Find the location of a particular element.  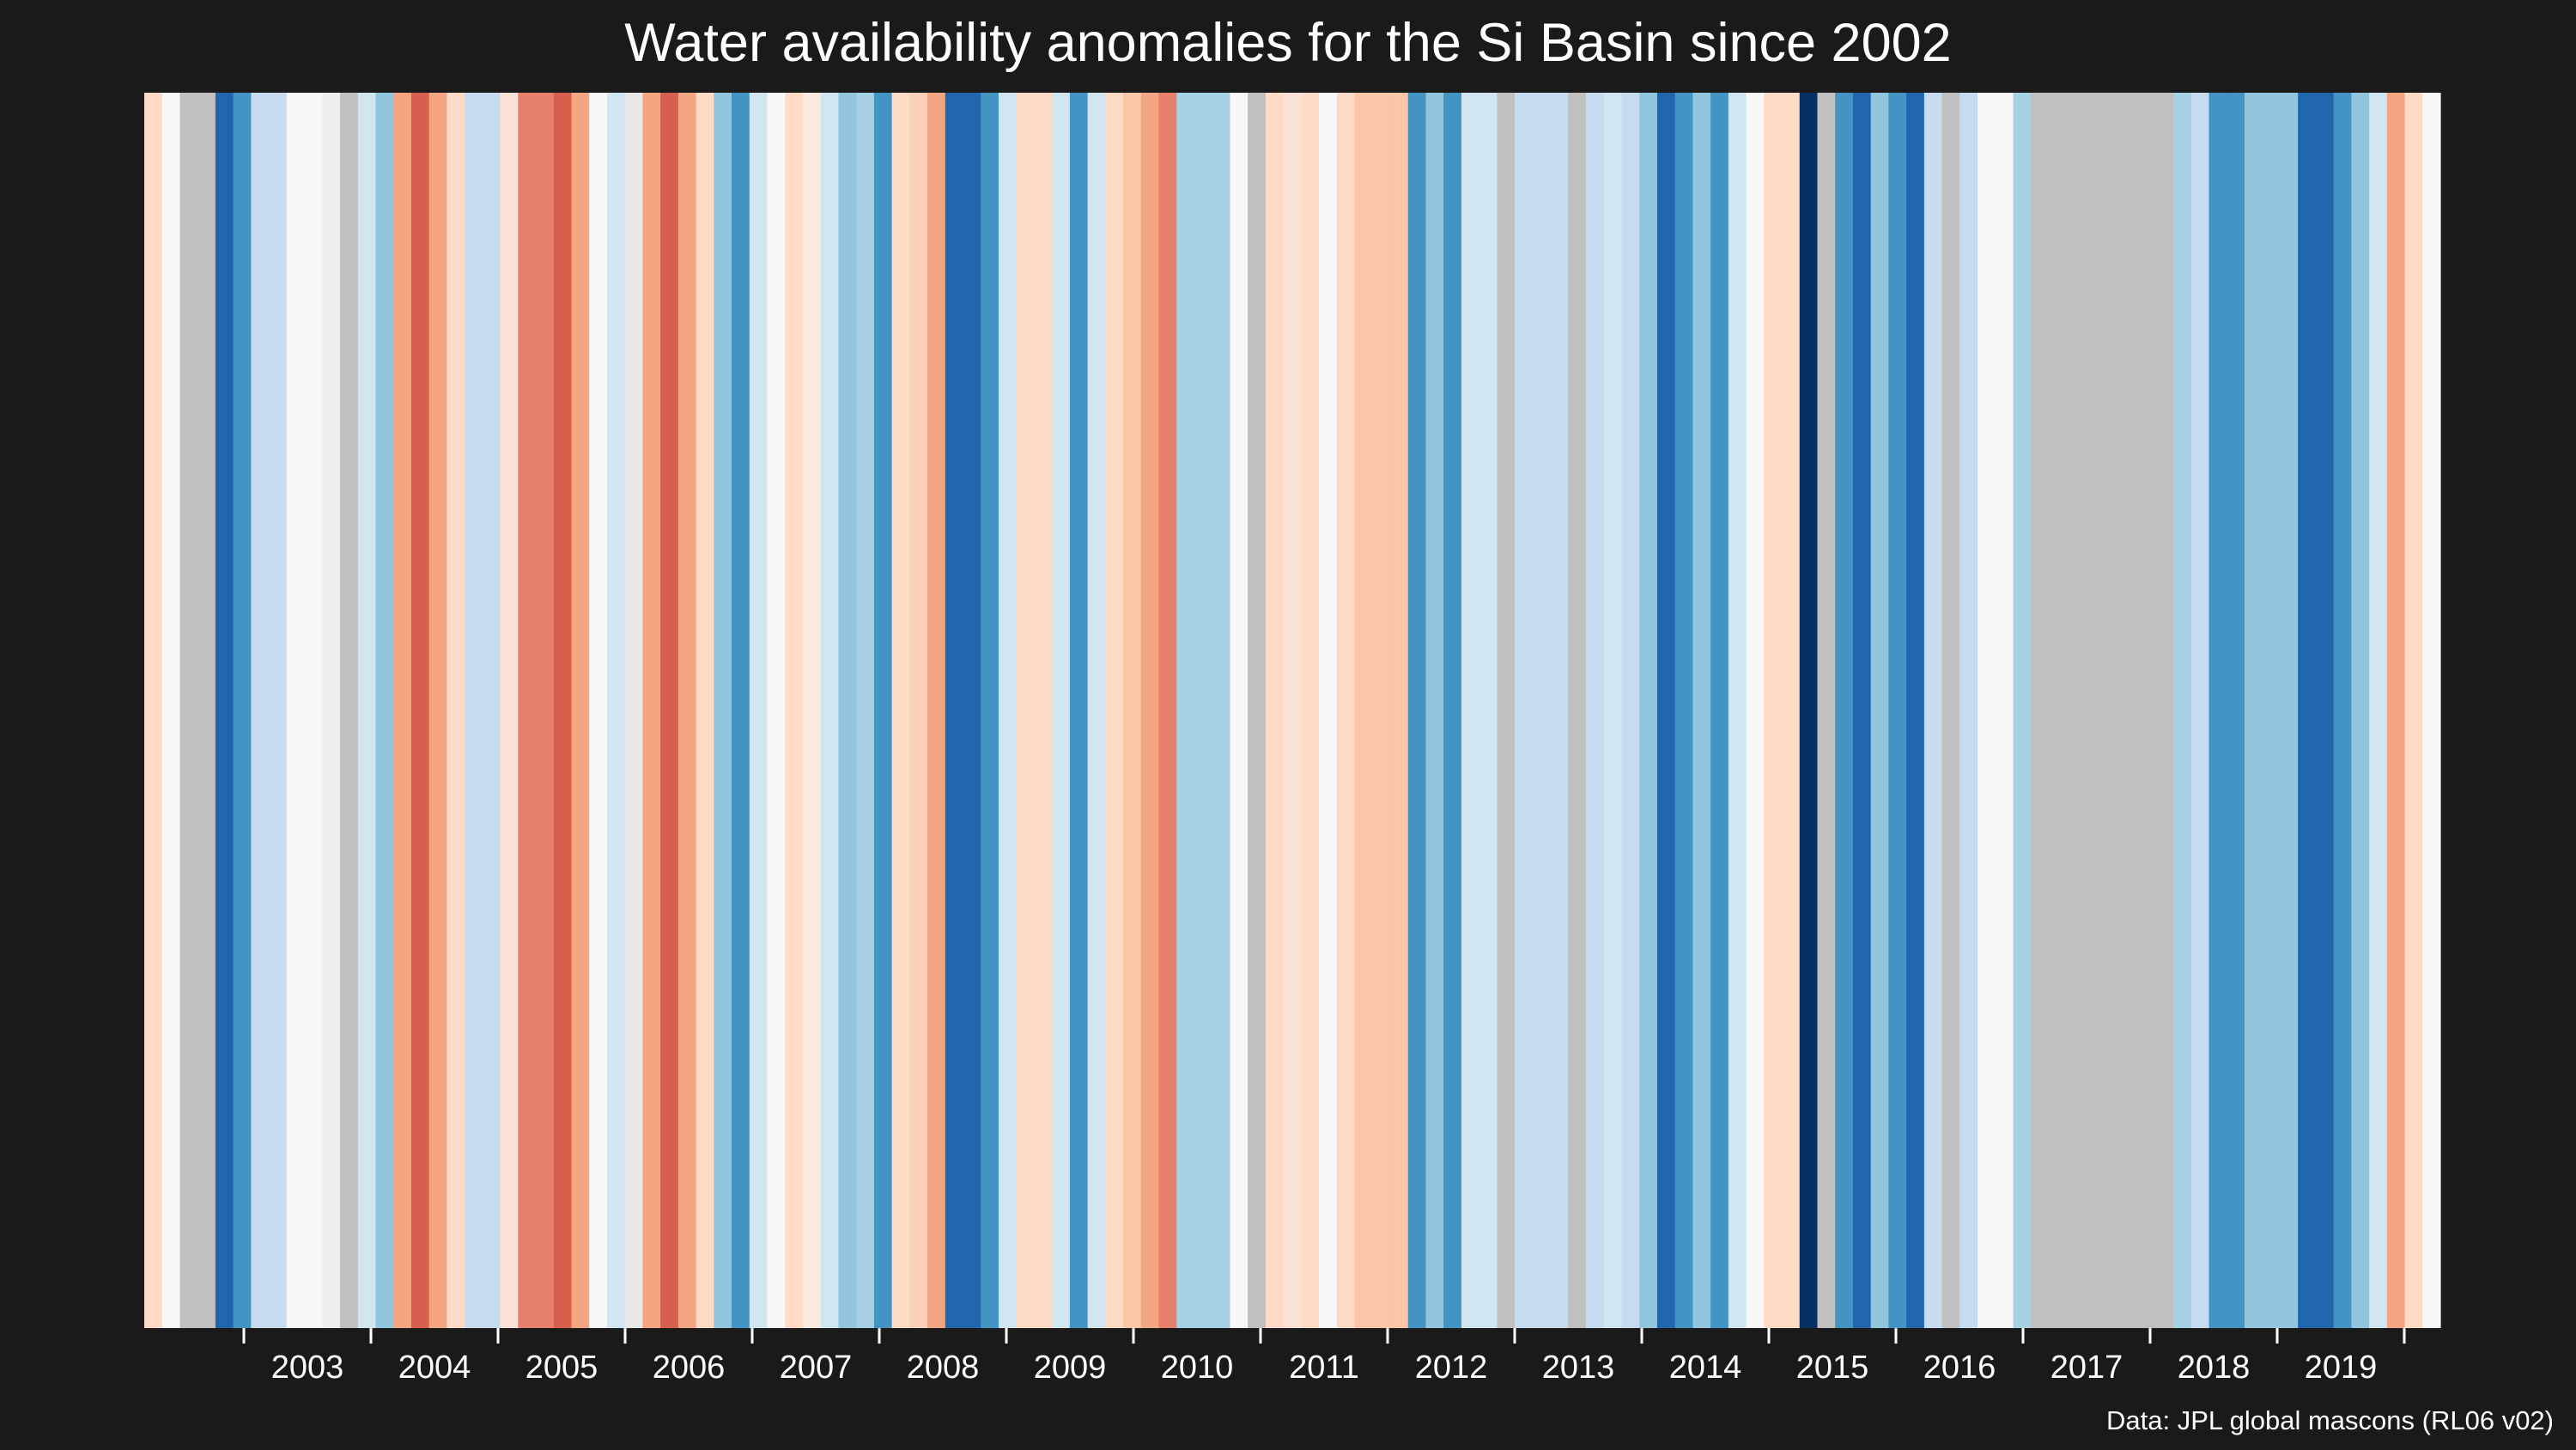

x-tick-label: 2019 is located at coordinates (2341, 1368).